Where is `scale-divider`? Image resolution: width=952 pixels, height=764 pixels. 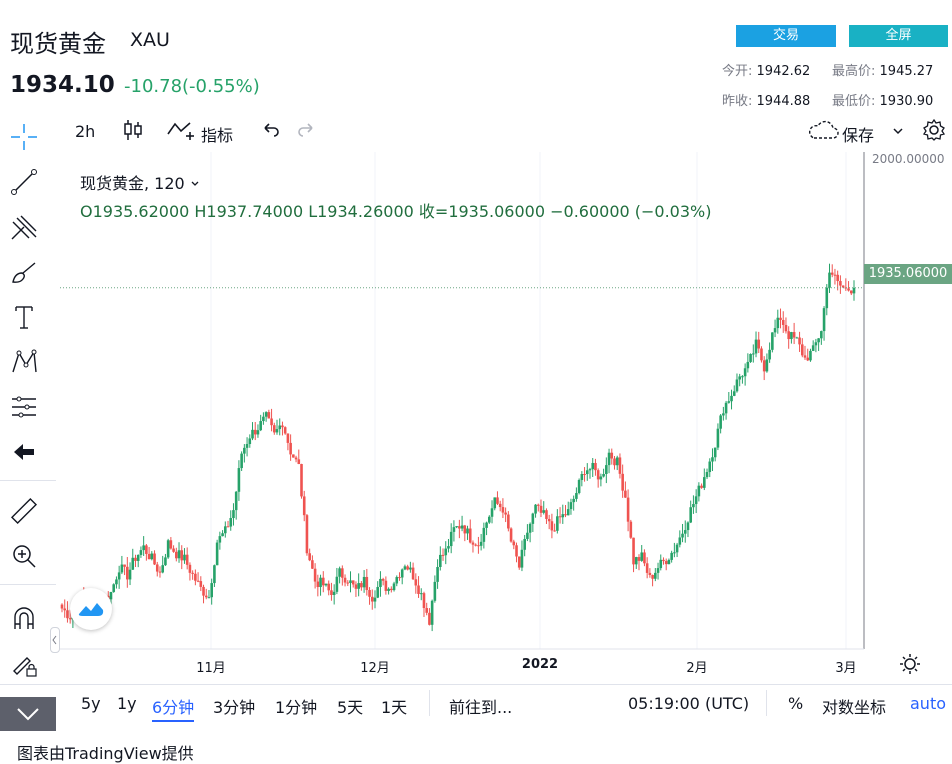 scale-divider is located at coordinates (766, 703).